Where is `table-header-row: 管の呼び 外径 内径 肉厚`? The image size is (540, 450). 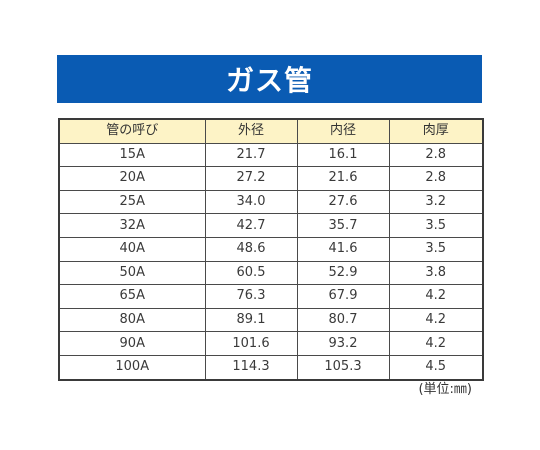
table-header-row: 管の呼び 外径 内径 肉厚 is located at coordinates (271, 131).